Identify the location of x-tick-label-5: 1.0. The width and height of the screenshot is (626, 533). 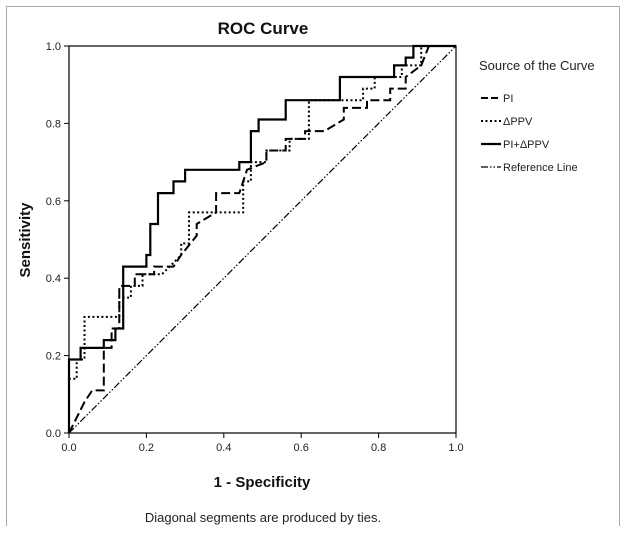
(455, 448).